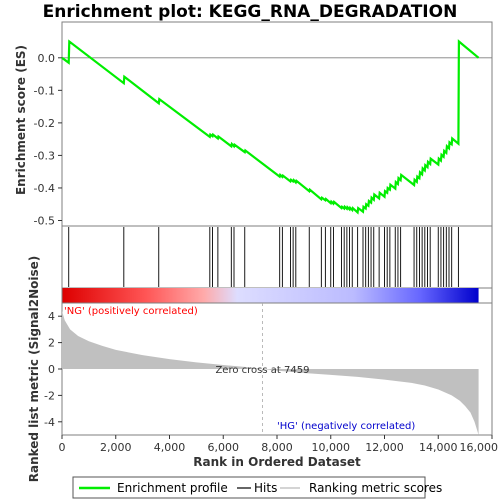 The height and width of the screenshot is (500, 500). I want to click on hits-panel, so click(277, 257).